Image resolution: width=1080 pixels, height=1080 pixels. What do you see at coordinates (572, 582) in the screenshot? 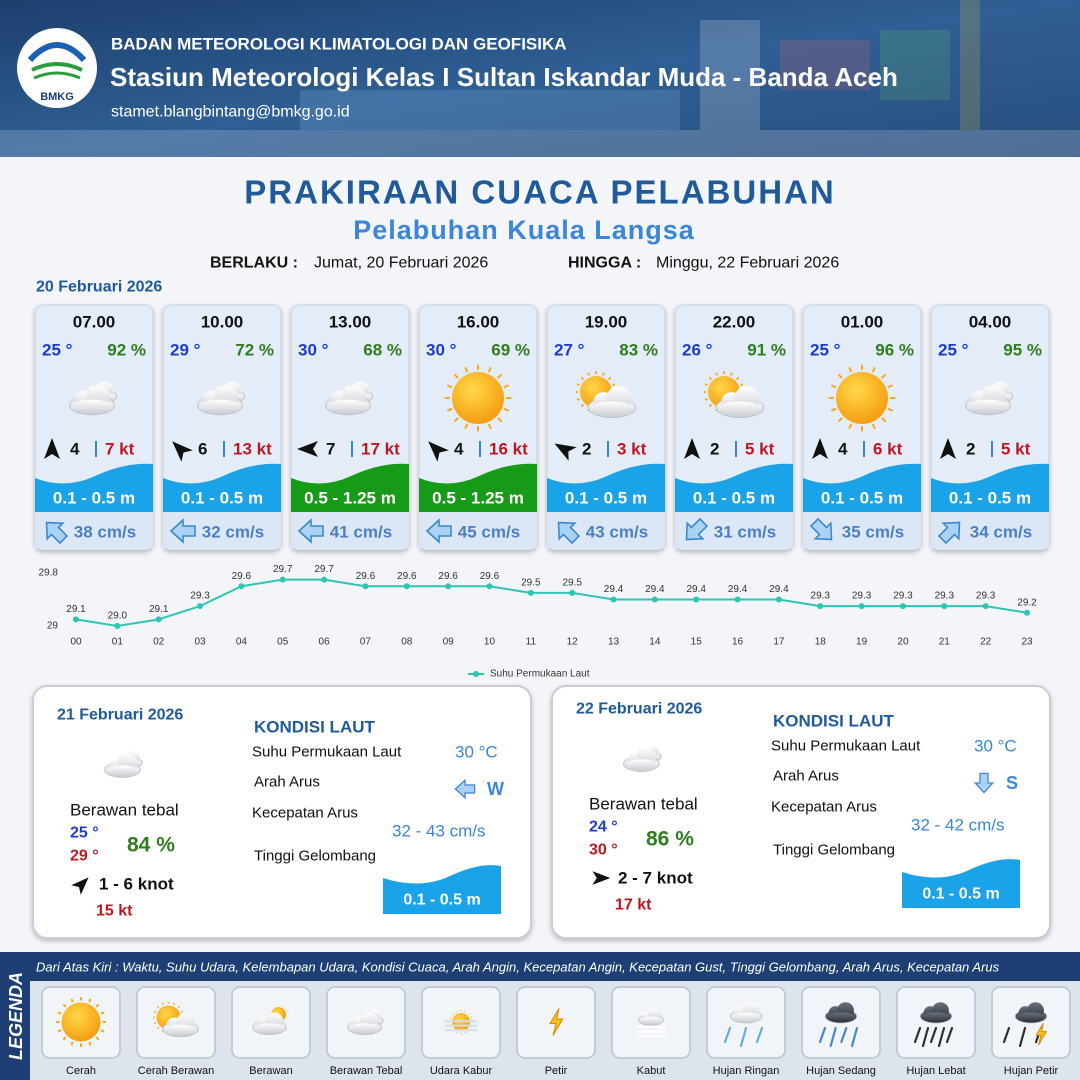
I see `sst-value-label: 29.5` at bounding box center [572, 582].